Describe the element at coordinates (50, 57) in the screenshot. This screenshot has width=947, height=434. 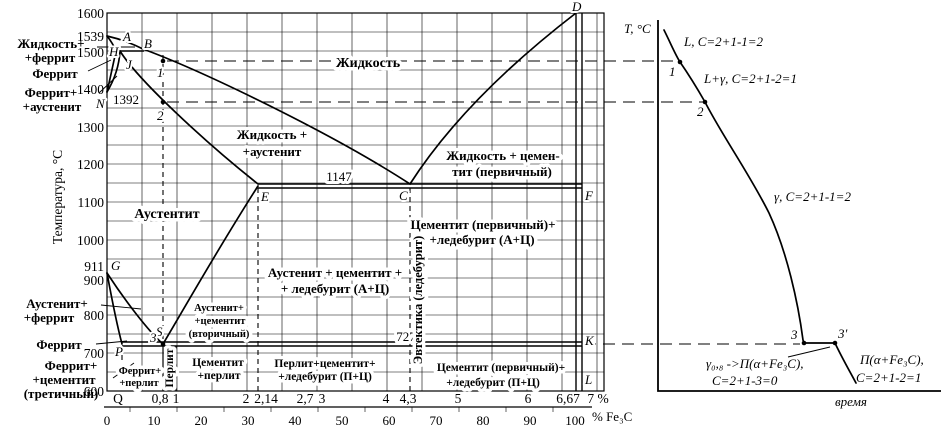
I see `outer-label-liquid-ferrite: +феррит` at that location.